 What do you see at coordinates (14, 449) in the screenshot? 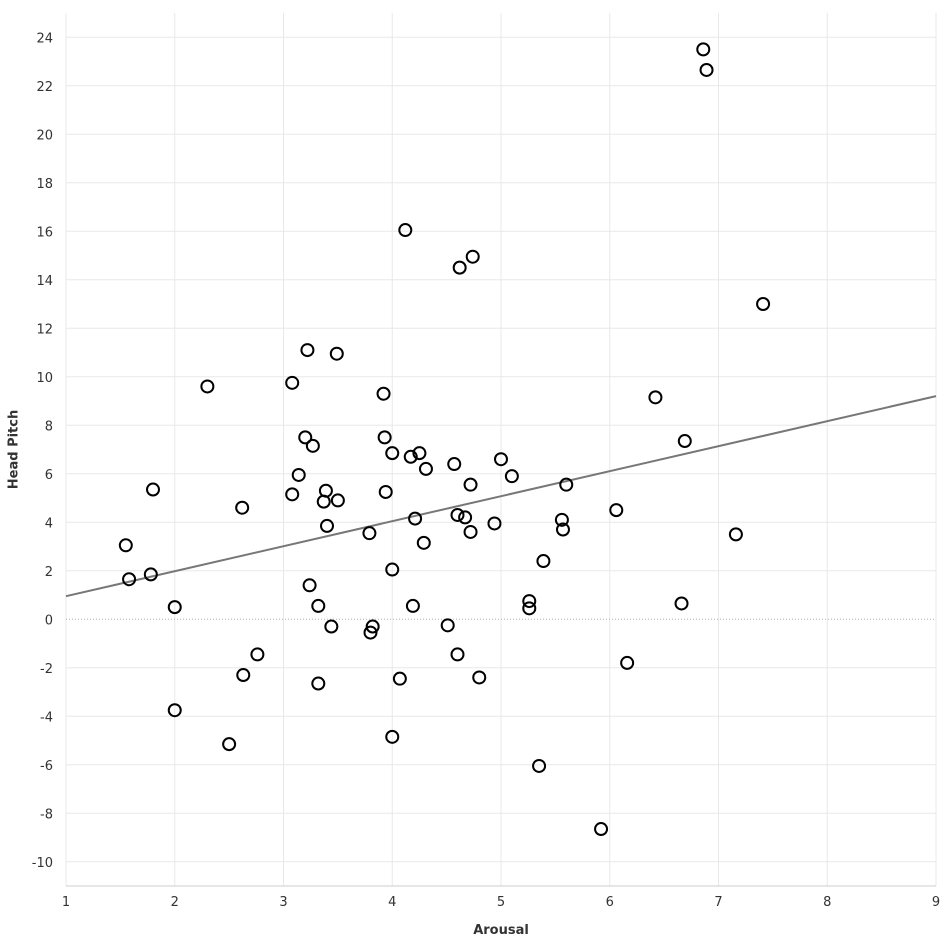
I see `y-axis-title: Head Pitch` at bounding box center [14, 449].